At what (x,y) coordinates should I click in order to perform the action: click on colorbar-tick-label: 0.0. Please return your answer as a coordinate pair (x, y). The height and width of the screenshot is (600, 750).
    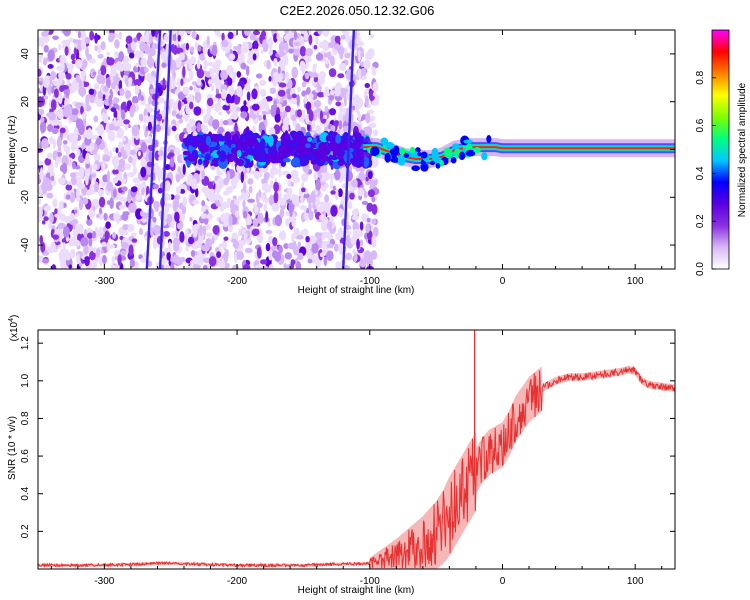
    Looking at the image, I should click on (700, 269).